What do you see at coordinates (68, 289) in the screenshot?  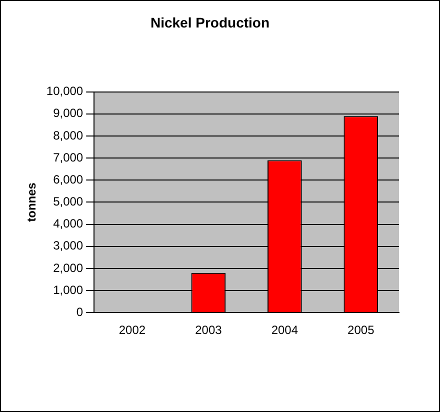 I see `y-tick-label: 1,000` at bounding box center [68, 289].